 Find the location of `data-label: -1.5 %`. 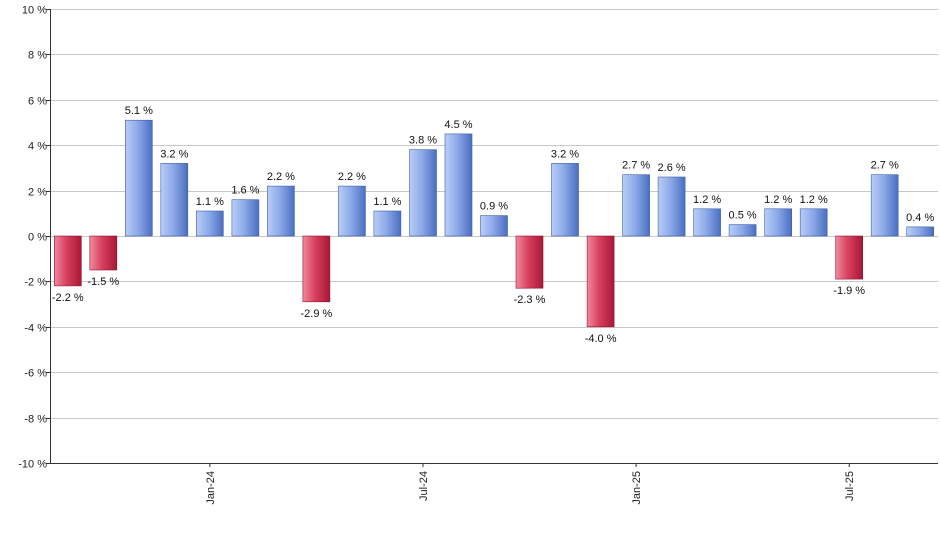

data-label: -1.5 % is located at coordinates (103, 282).